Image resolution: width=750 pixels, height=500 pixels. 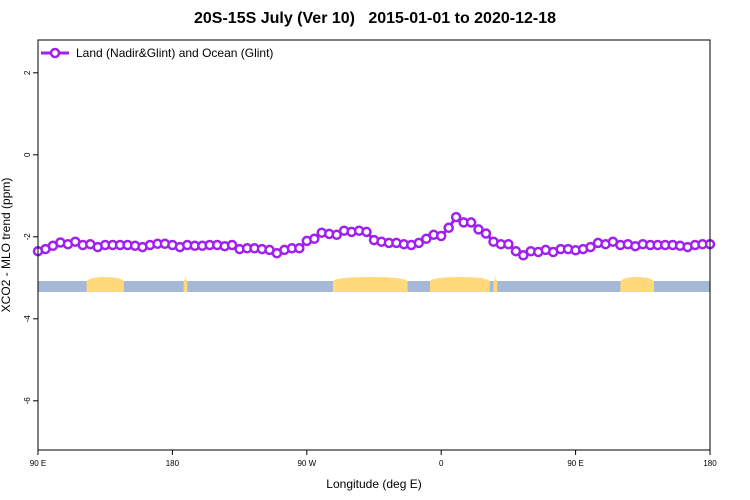 I want to click on y-tick-label: -4, so click(x=27, y=319).